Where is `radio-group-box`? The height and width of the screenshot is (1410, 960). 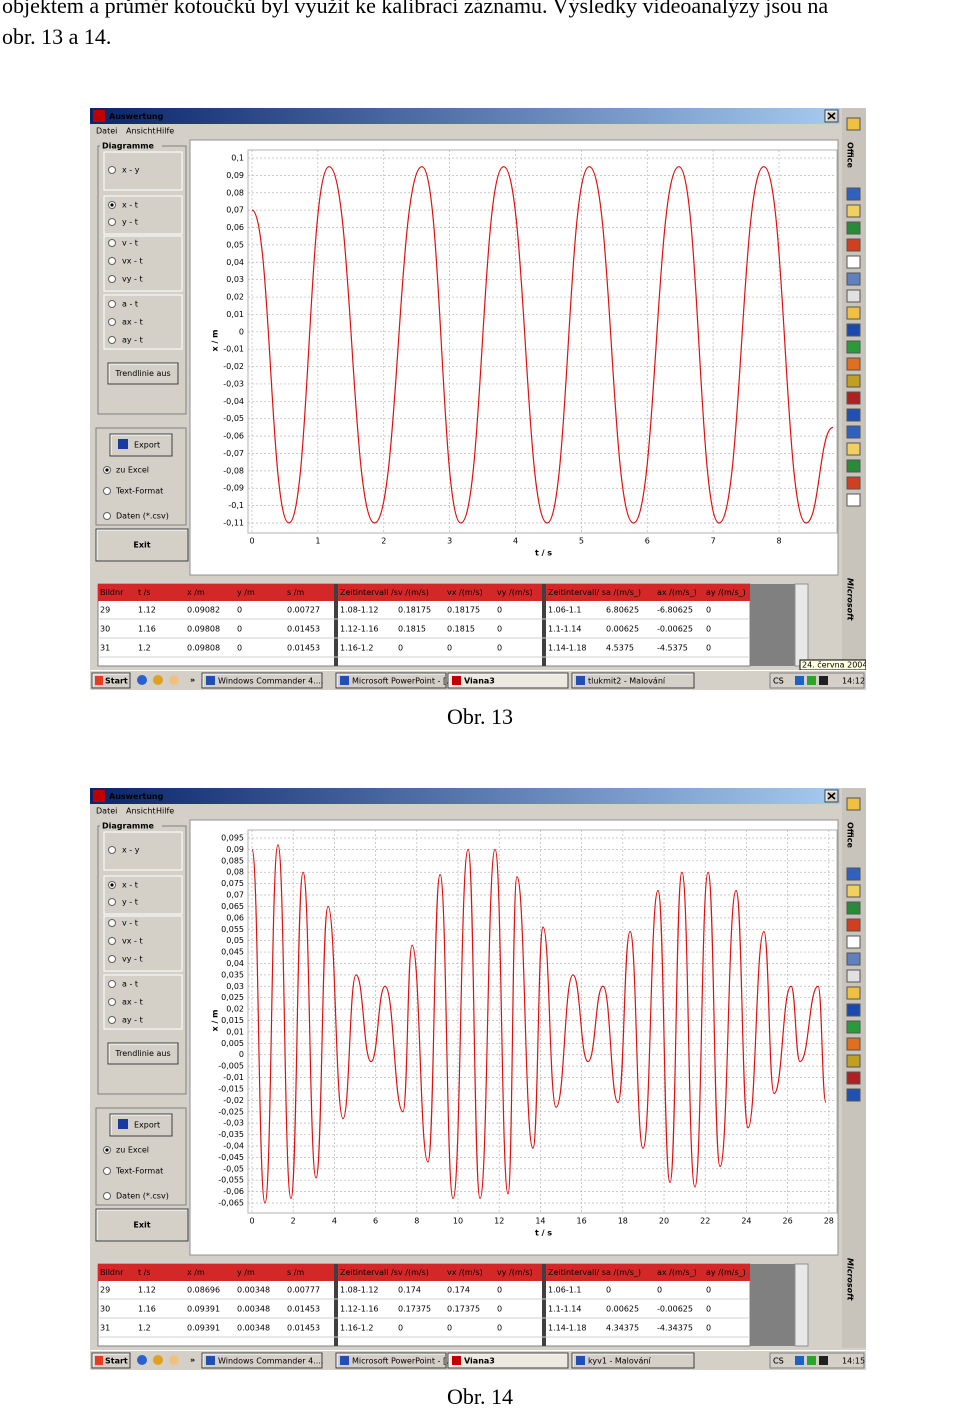
radio-group-box is located at coordinates (143, 263).